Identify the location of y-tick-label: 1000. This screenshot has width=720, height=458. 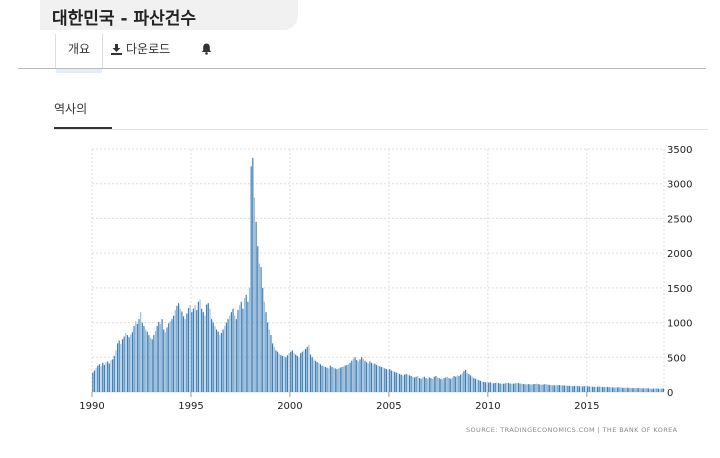
(679, 324).